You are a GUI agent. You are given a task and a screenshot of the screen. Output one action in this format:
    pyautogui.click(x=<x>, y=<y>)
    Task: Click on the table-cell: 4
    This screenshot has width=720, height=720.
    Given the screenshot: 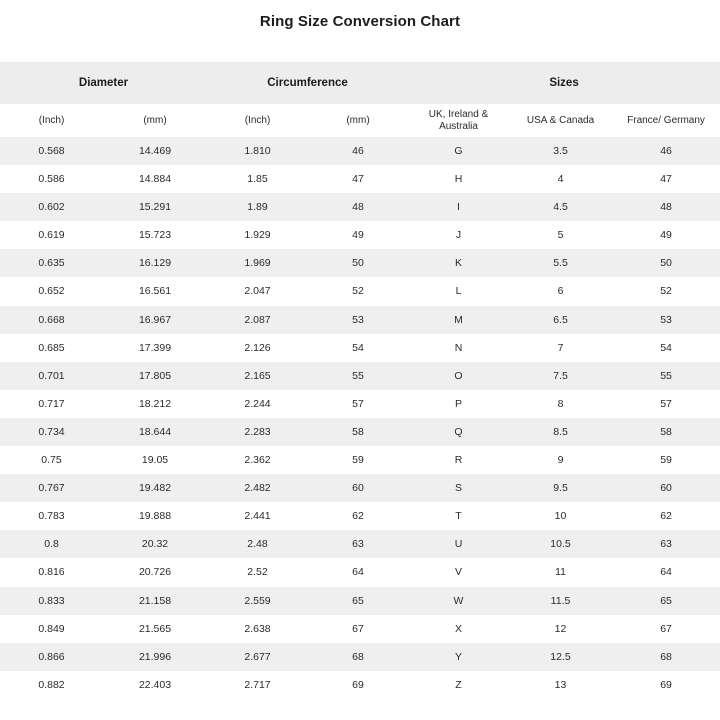 What is the action you would take?
    pyautogui.click(x=560, y=179)
    